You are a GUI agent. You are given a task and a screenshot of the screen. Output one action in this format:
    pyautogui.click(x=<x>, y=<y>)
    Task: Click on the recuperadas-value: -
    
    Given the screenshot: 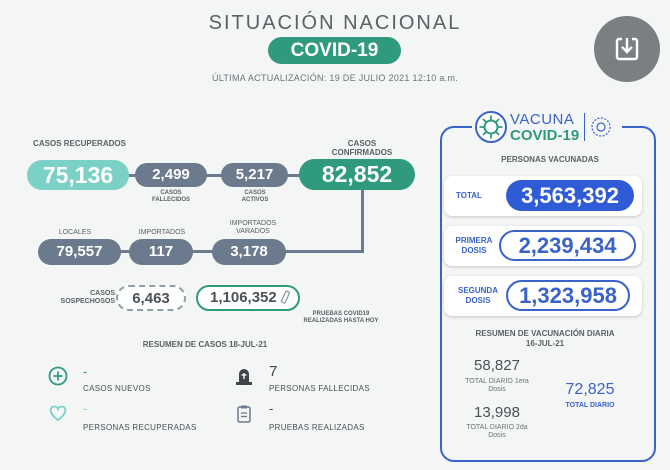 What is the action you would take?
    pyautogui.click(x=85, y=408)
    